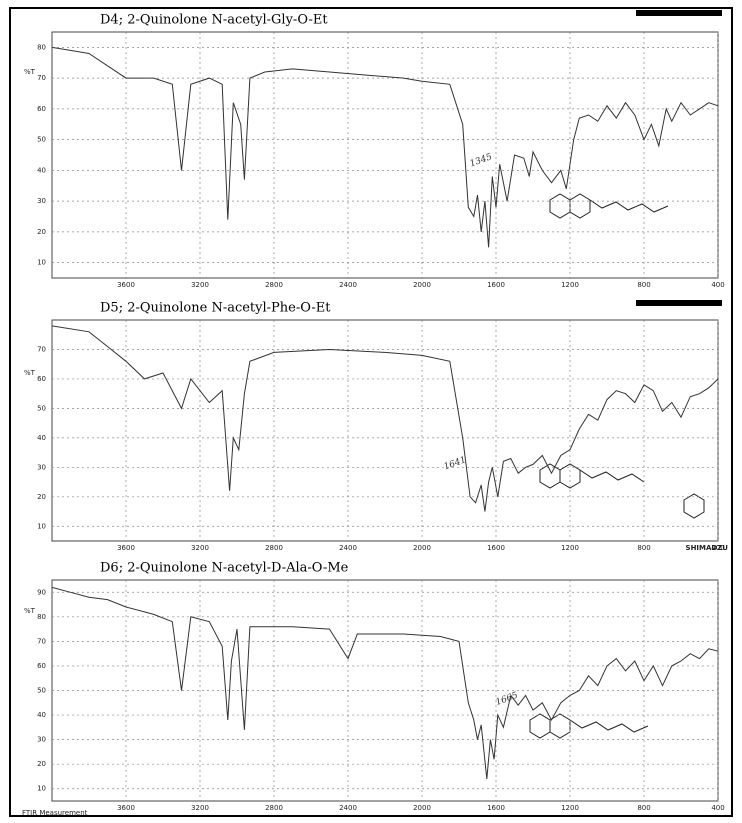  I want to click on y-tick-label: 90, so click(41, 592).